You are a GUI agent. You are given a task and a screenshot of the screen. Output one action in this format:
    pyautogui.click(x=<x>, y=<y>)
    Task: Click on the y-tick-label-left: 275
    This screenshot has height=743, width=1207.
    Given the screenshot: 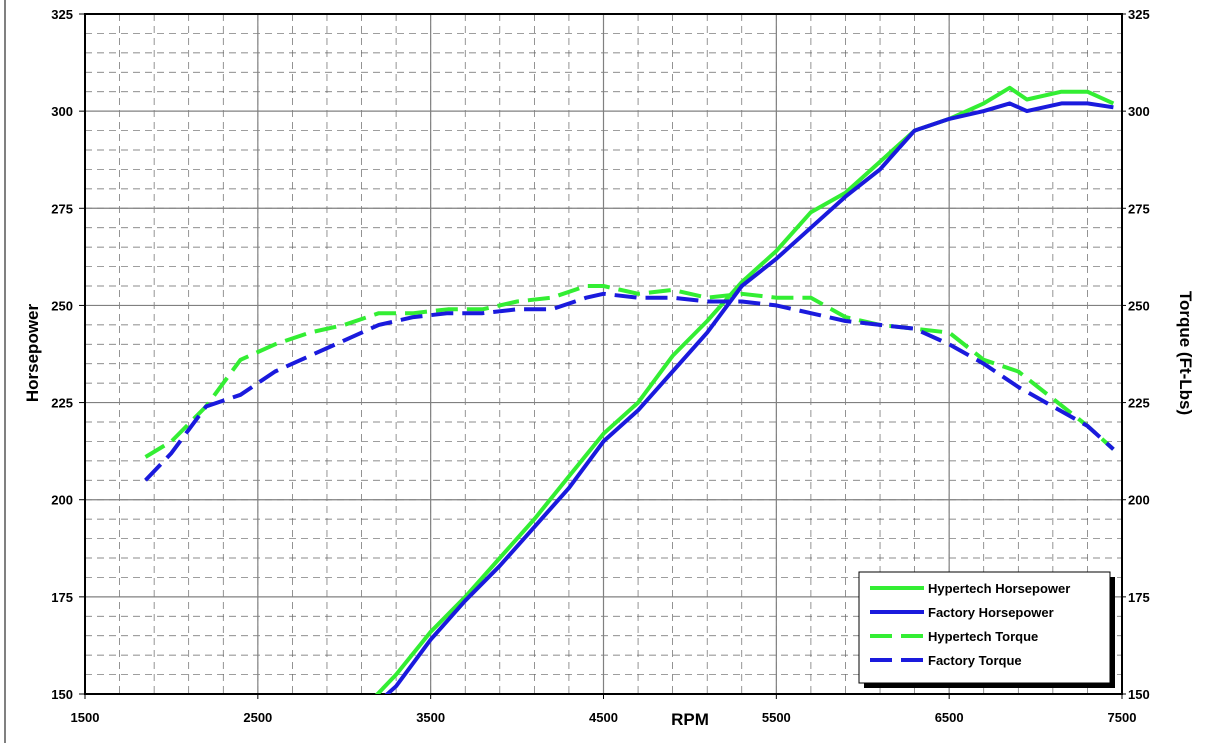 What is the action you would take?
    pyautogui.click(x=62, y=208)
    